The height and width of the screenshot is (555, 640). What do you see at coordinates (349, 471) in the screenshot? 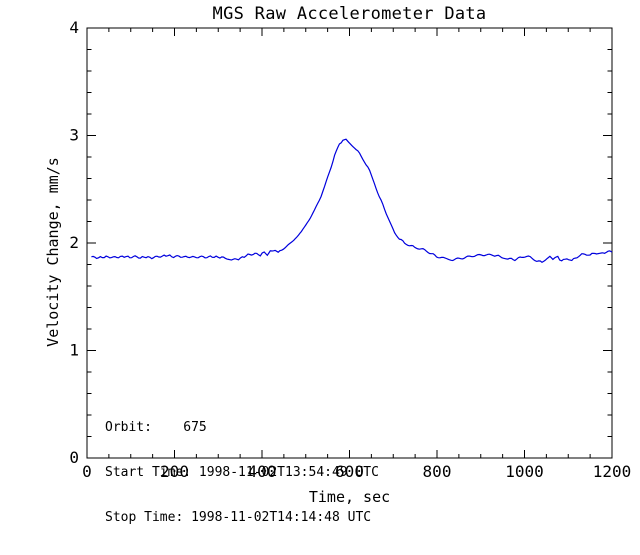
I see `x-tick-label: 600` at bounding box center [349, 471].